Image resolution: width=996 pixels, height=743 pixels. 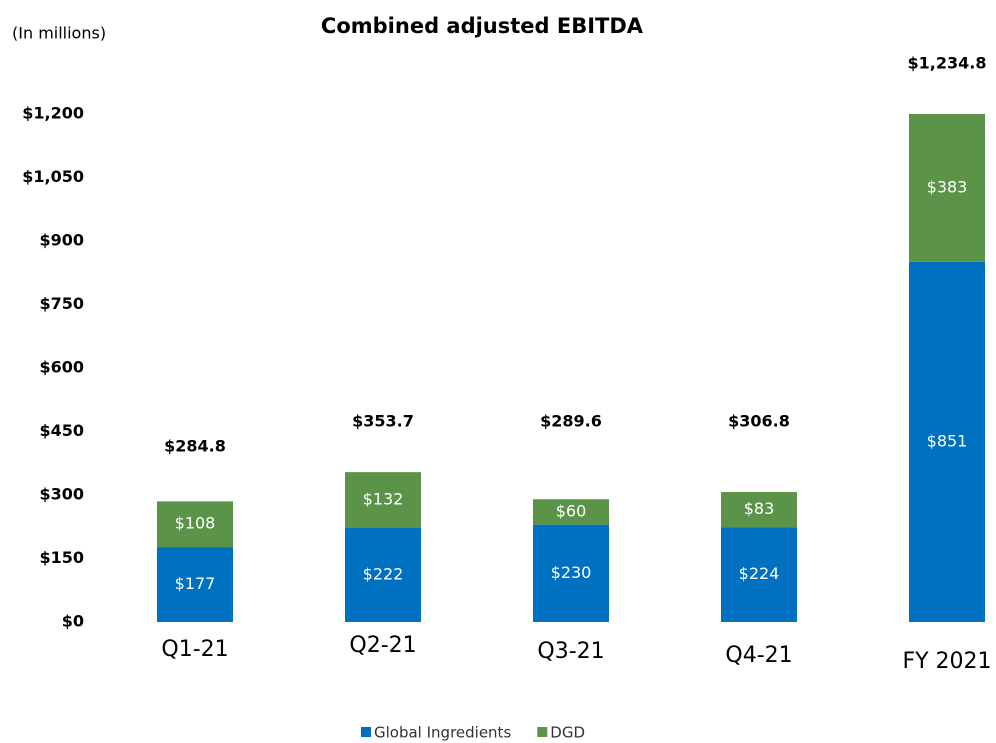 What do you see at coordinates (61, 557) in the screenshot?
I see `y-tick-label: $150` at bounding box center [61, 557].